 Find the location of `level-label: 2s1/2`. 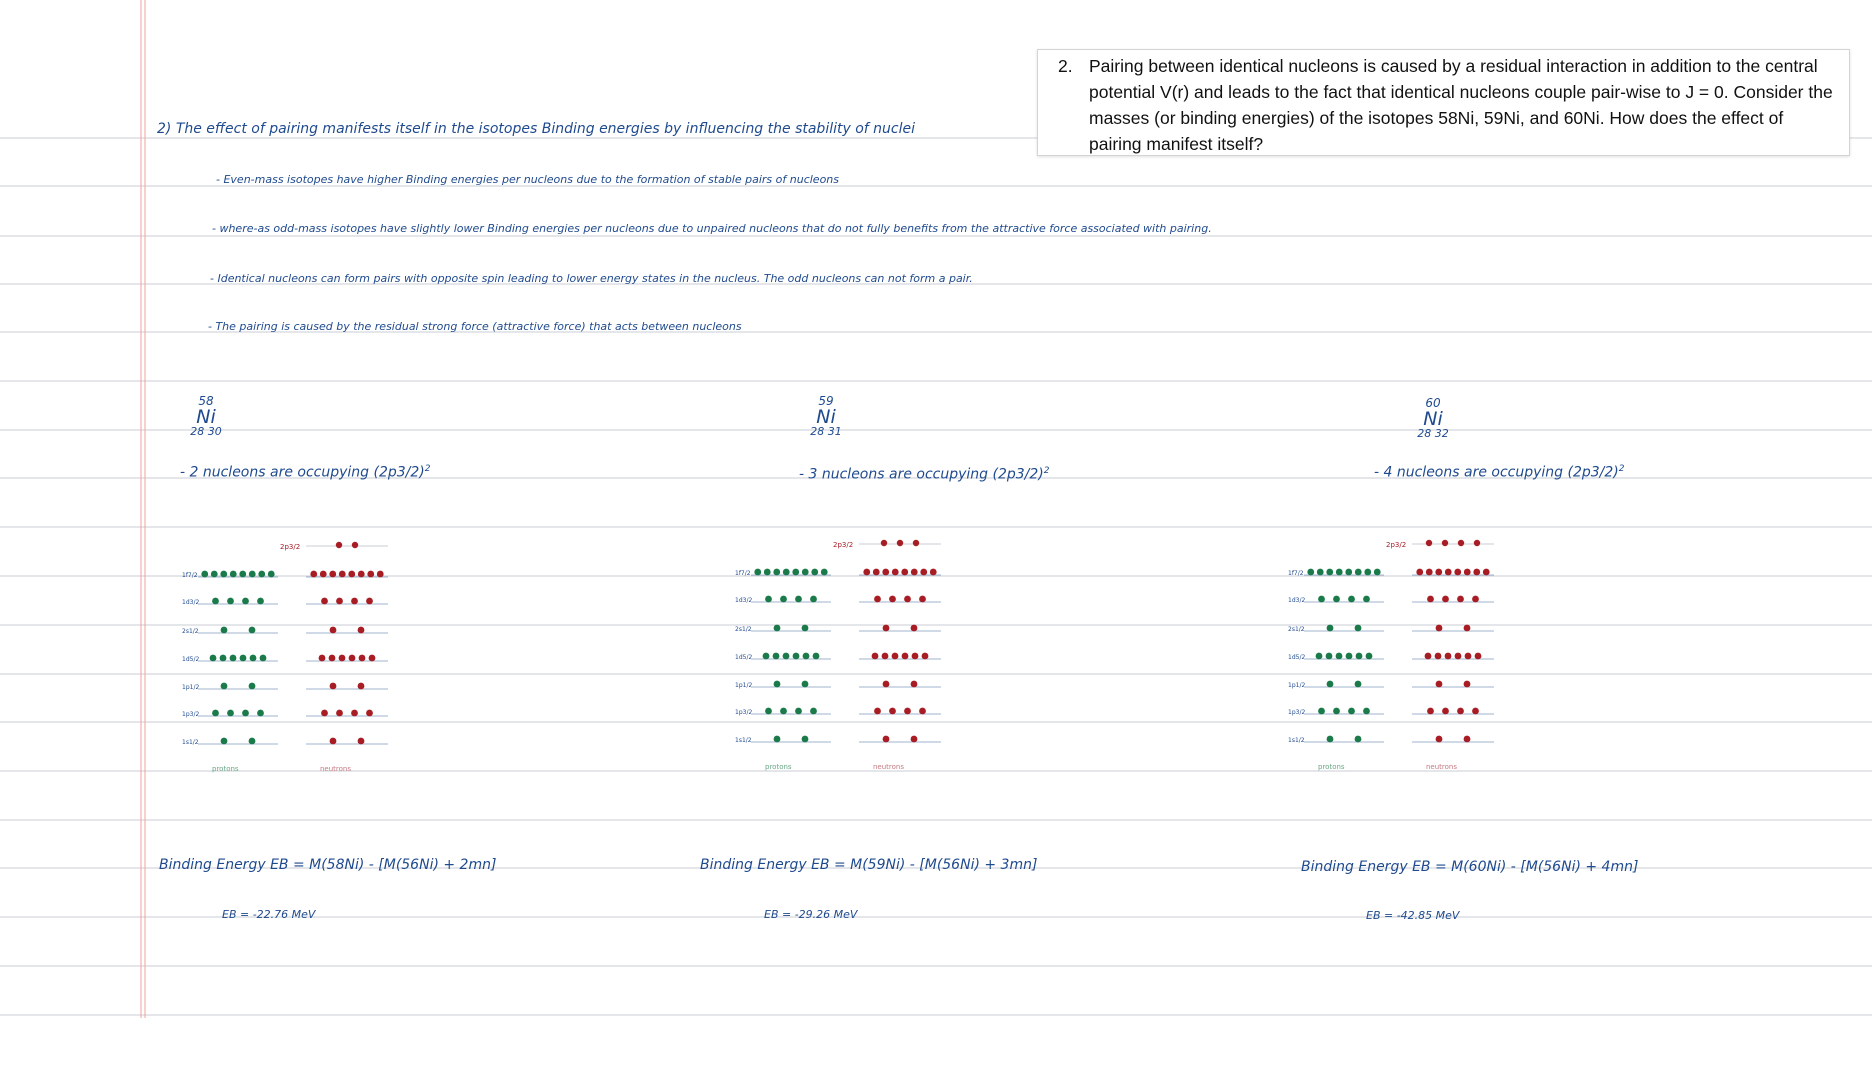

level-label: 2s1/2 is located at coordinates (1296, 629).